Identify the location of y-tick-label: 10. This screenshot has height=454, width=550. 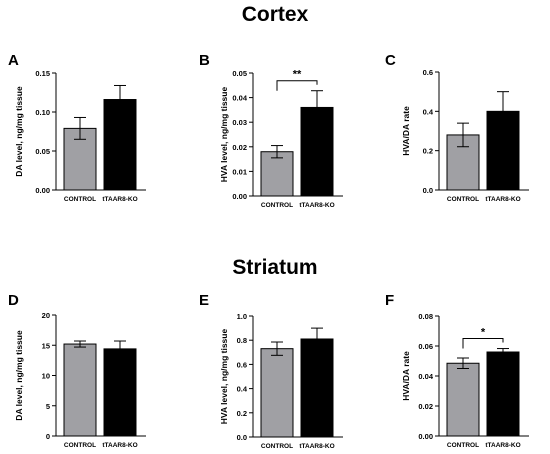
(46, 376).